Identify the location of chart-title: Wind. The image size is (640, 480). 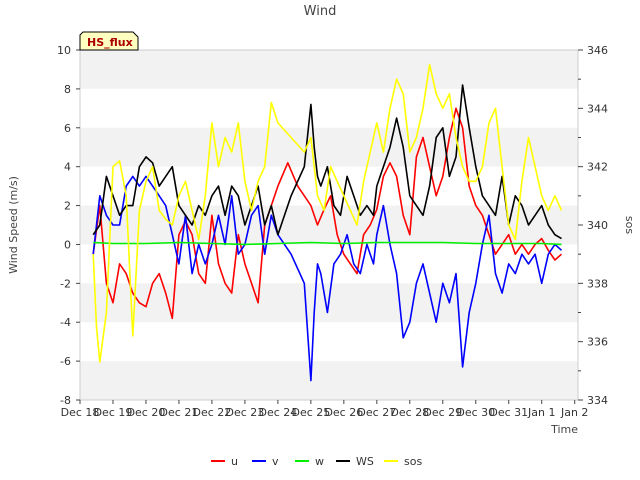
(320, 11).